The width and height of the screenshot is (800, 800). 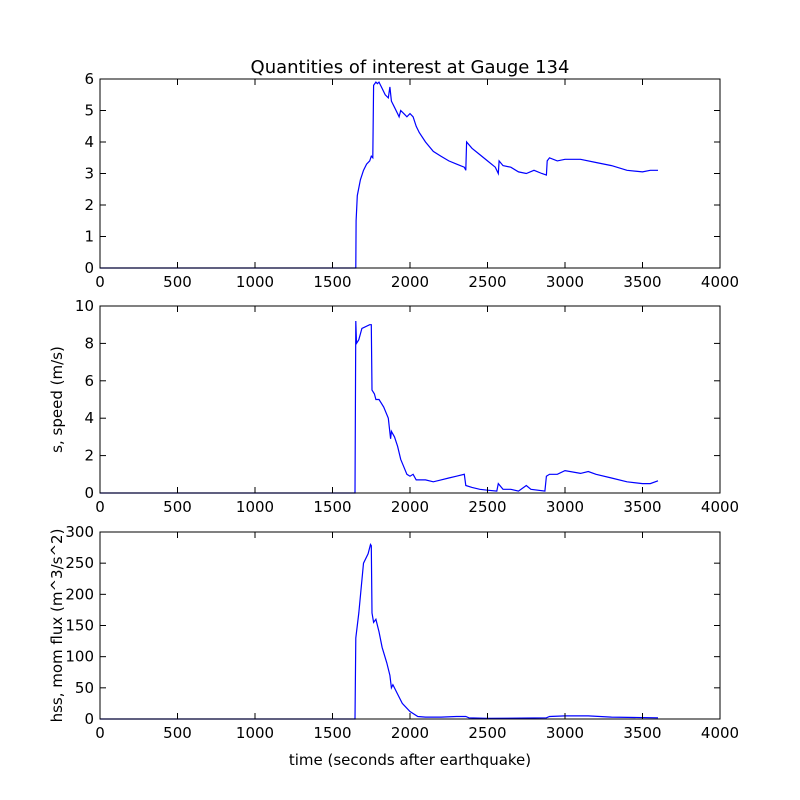 I want to click on chart-title: Quantities of interest at Gauge 134, so click(x=410, y=67).